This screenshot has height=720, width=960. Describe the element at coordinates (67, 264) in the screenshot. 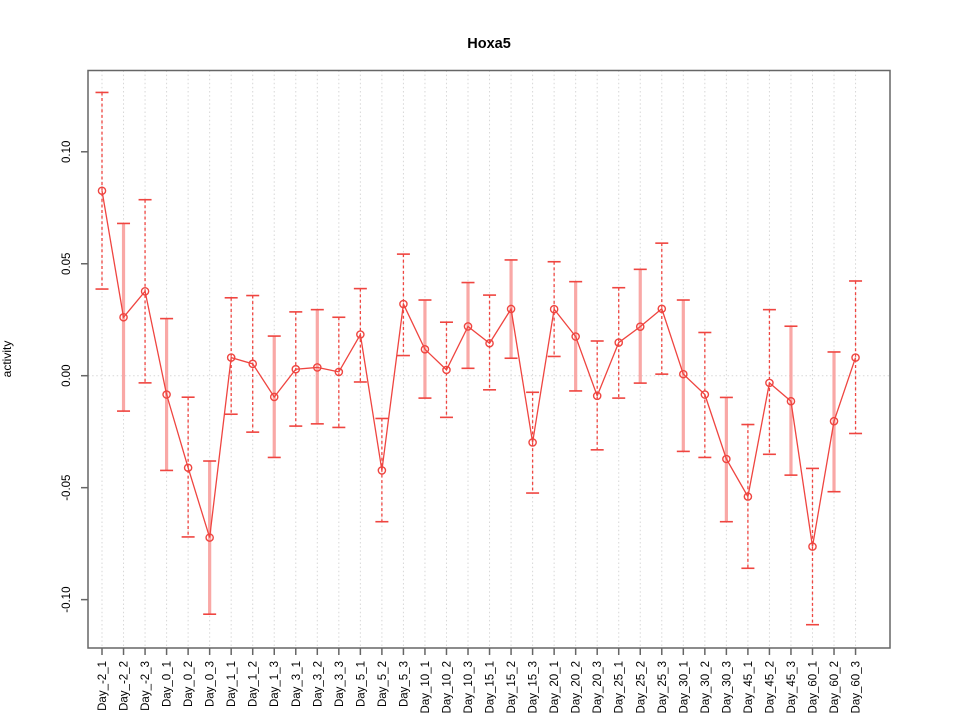

I see `y-tick-label: 0.05` at that location.